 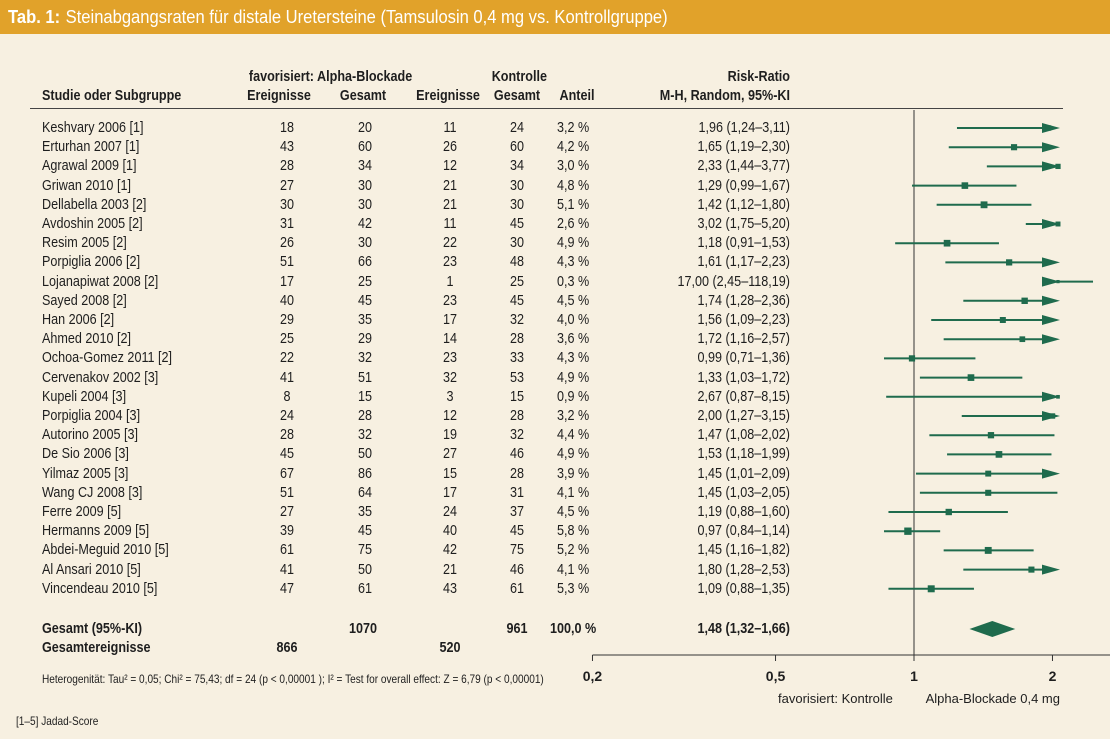 I want to click on cell-w: 0,3 %, so click(x=573, y=281).